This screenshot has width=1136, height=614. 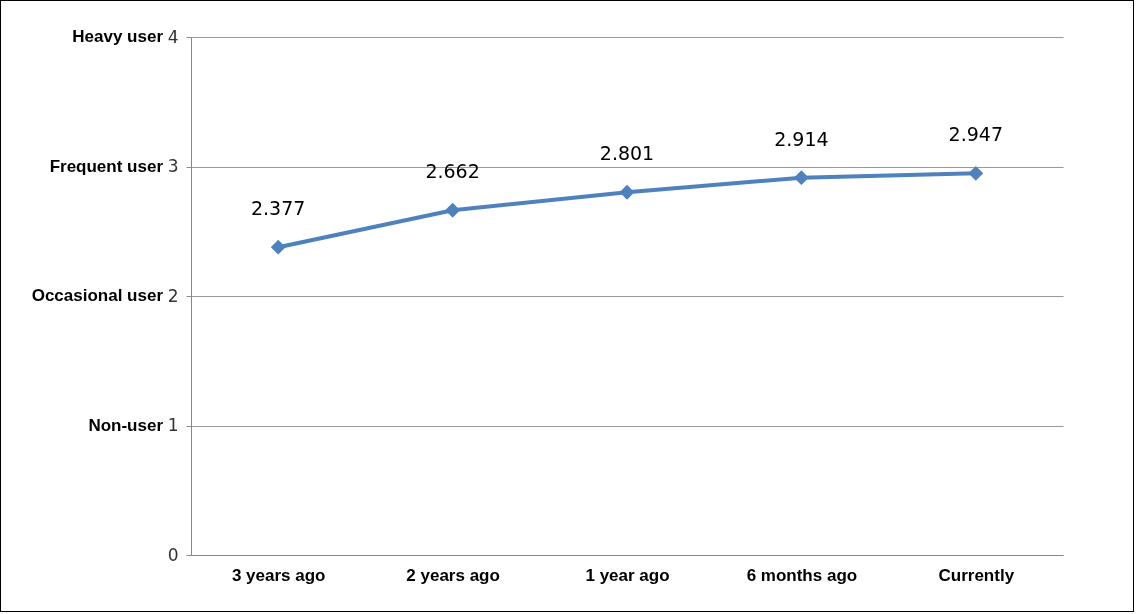 I want to click on data-label: 2.377, so click(x=278, y=208).